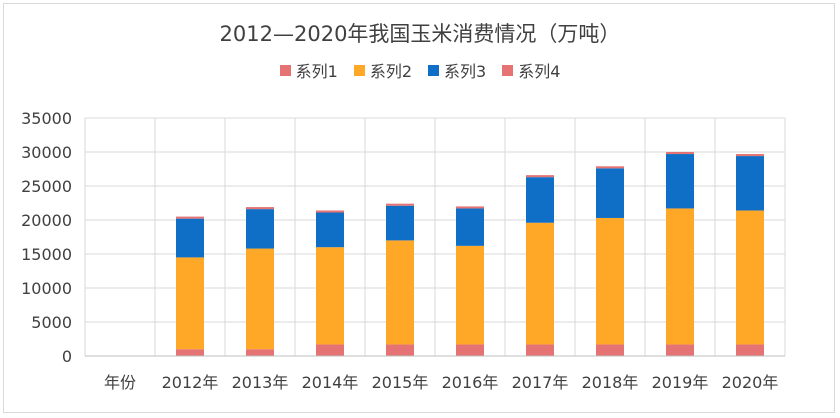 This screenshot has width=840, height=418. I want to click on x-tick-label: 2012年, so click(190, 382).